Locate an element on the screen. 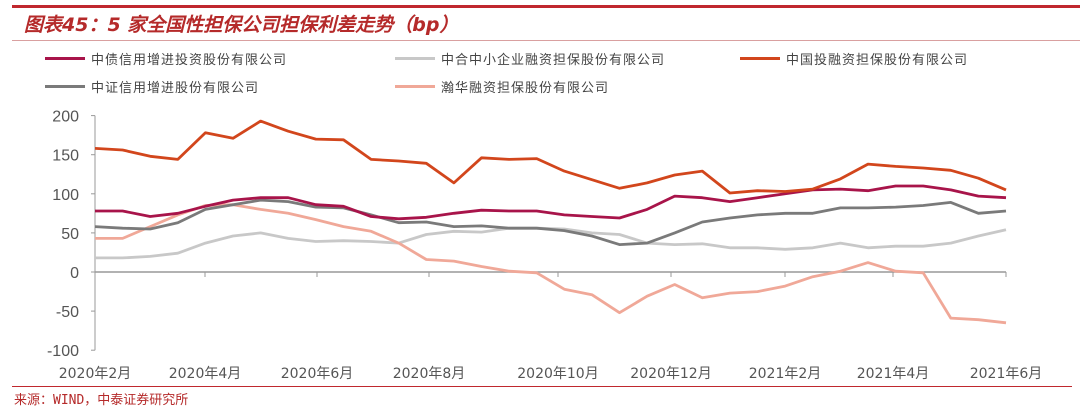 This screenshot has width=1080, height=412. legend-item-3: 中证信用增进股份有限公司 is located at coordinates (152, 86).